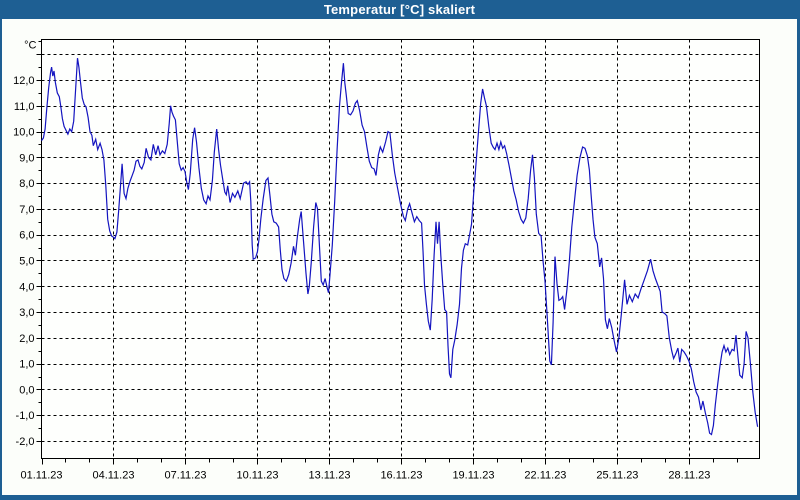 The width and height of the screenshot is (800, 500). What do you see at coordinates (26, 158) in the screenshot?
I see `y-tick-label: 9,0` at bounding box center [26, 158].